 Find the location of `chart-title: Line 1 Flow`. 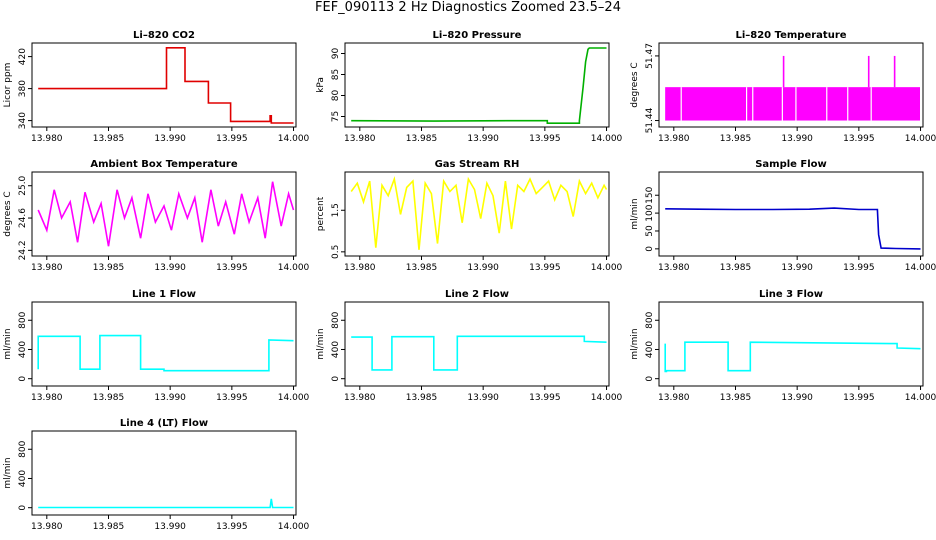

chart-title: Line 1 Flow is located at coordinates (164, 294).